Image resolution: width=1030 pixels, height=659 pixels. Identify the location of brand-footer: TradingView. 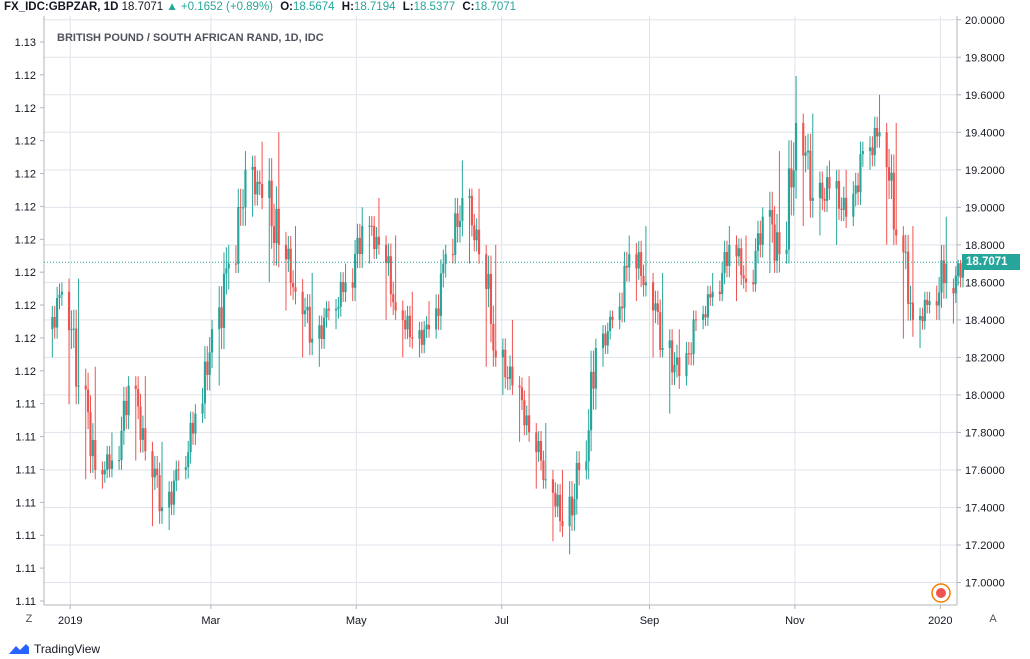
(54, 649).